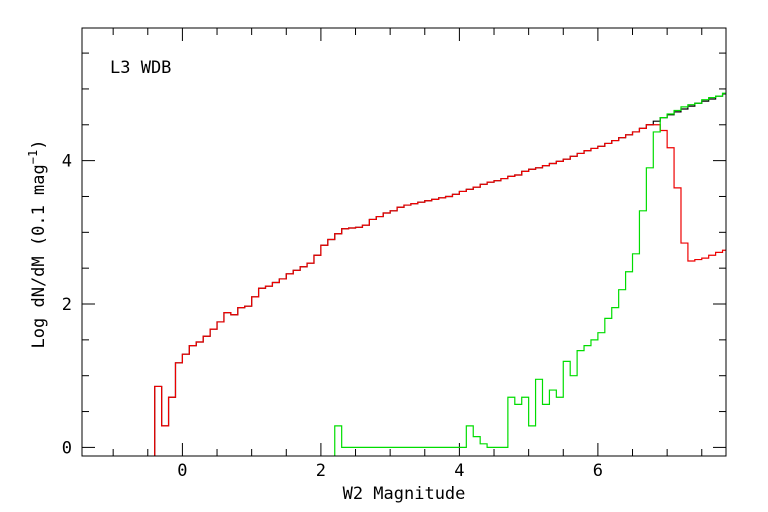 Image resolution: width=768 pixels, height=512 pixels. I want to click on y-axis-label-close: ), so click(39, 145).